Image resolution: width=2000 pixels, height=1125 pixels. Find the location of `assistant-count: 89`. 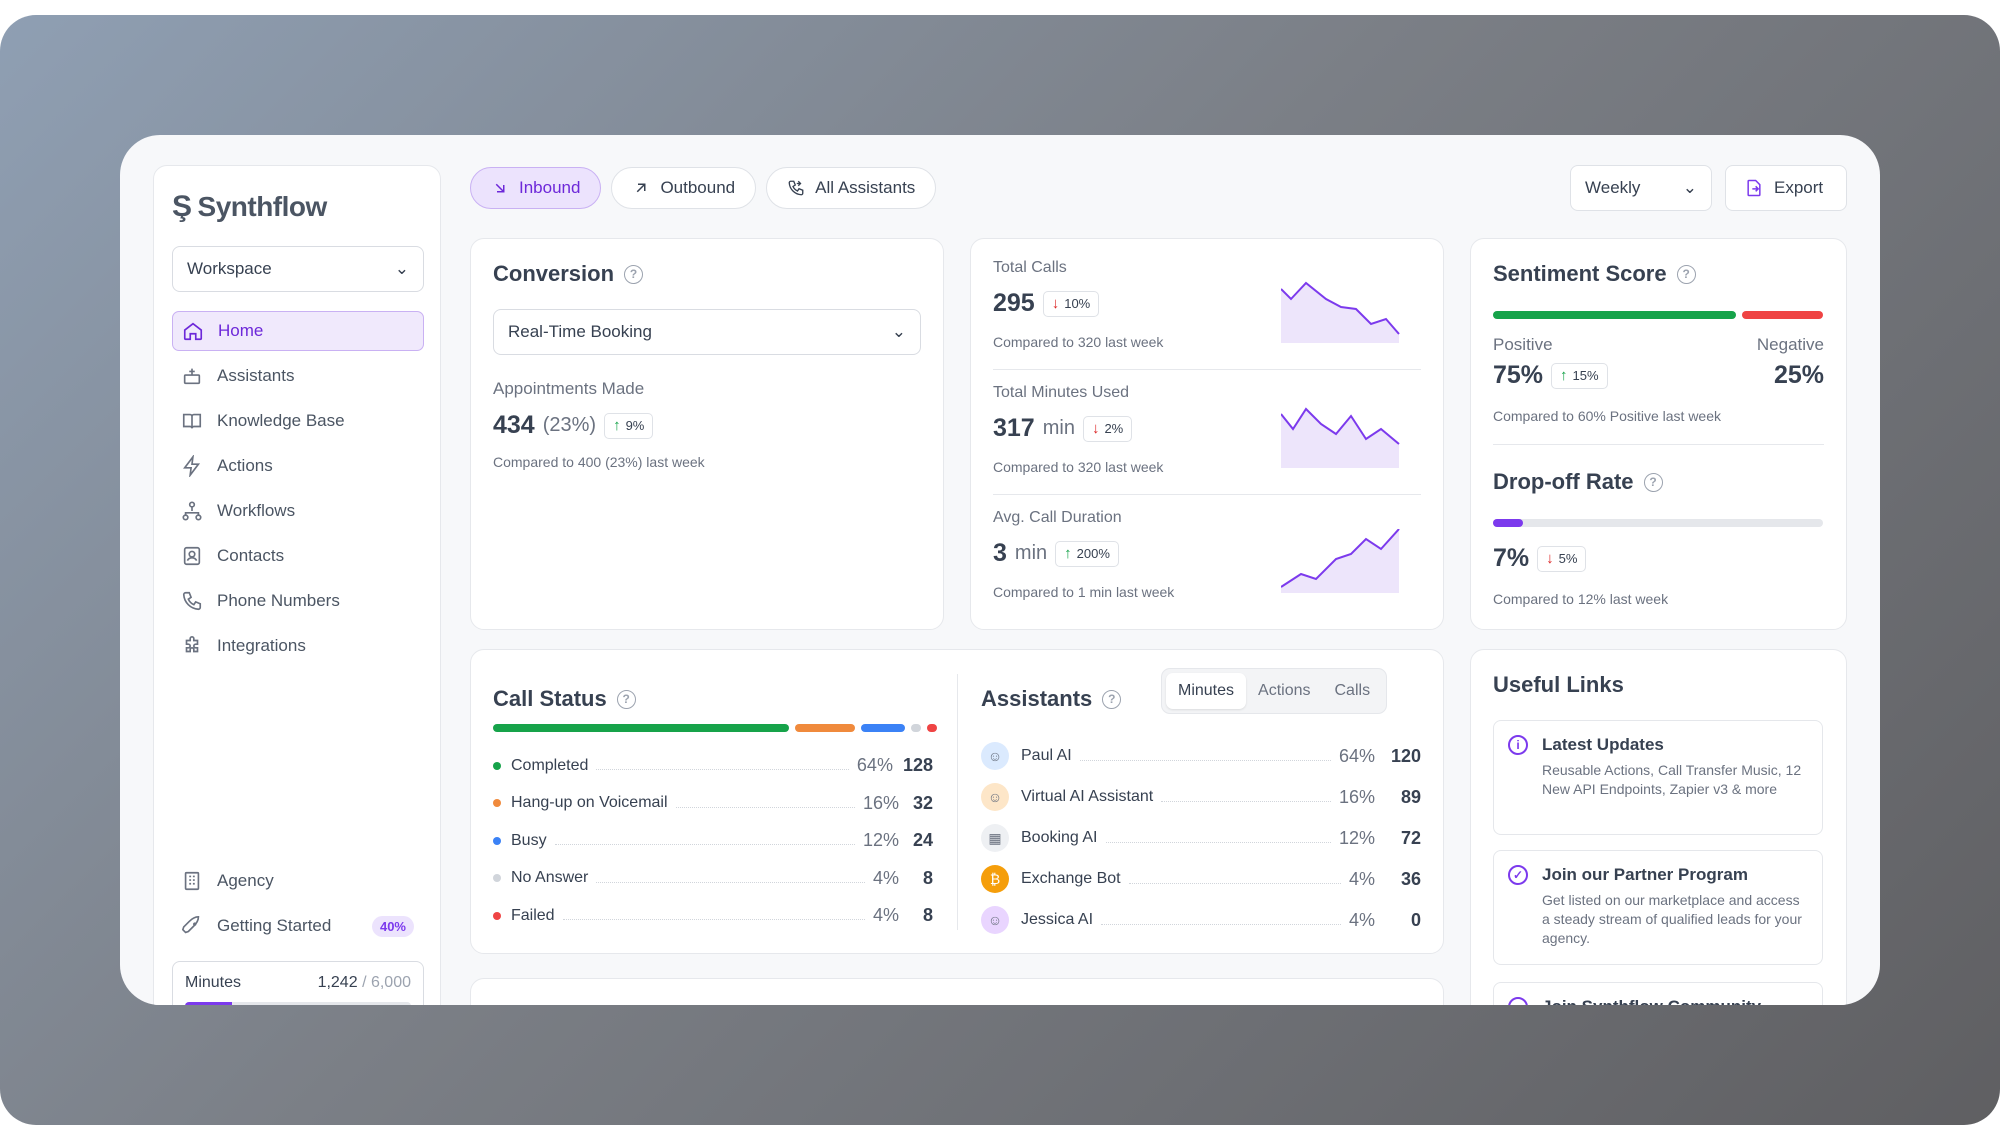

assistant-count: 89 is located at coordinates (1410, 796).